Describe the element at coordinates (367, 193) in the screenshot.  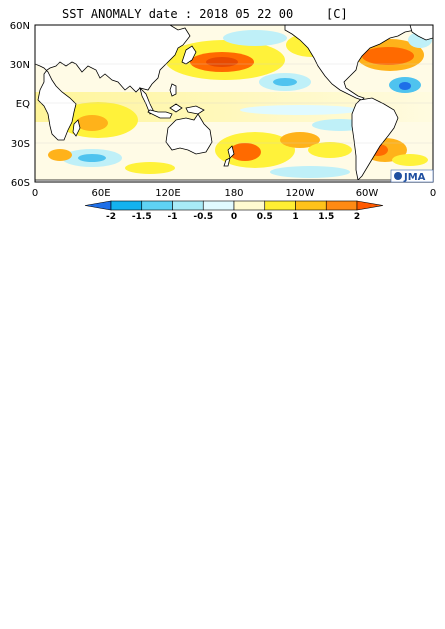
I see `lon-label: 60W` at that location.